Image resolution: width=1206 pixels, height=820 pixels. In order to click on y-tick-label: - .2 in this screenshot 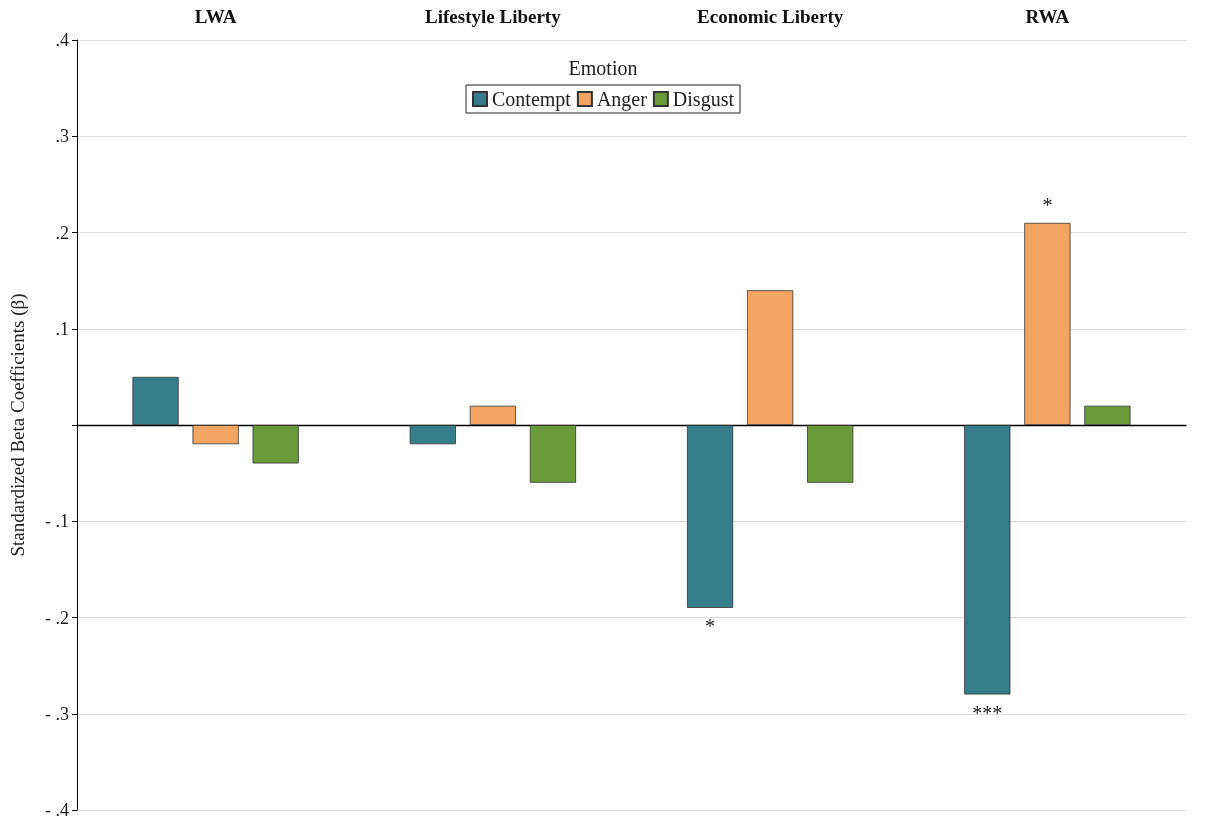, I will do `click(57, 617)`.